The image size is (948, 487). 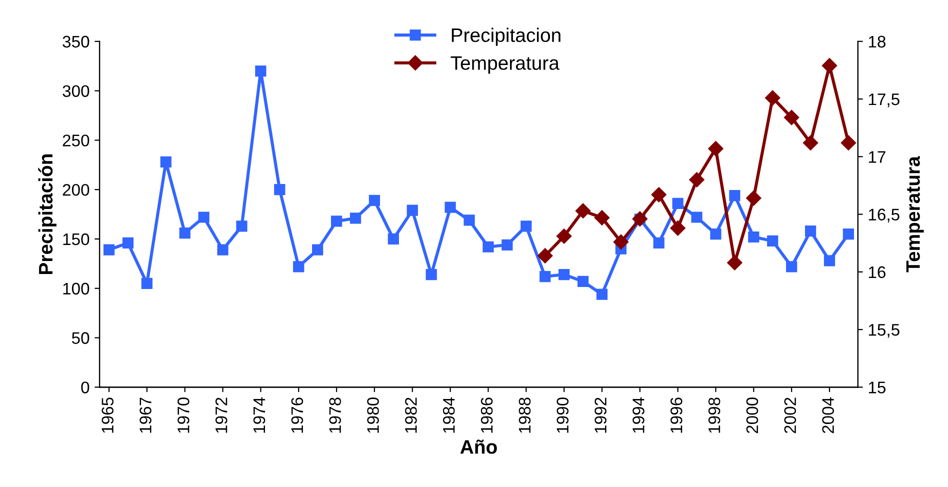 What do you see at coordinates (411, 415) in the screenshot?
I see `x-tick-label: 1982` at bounding box center [411, 415].